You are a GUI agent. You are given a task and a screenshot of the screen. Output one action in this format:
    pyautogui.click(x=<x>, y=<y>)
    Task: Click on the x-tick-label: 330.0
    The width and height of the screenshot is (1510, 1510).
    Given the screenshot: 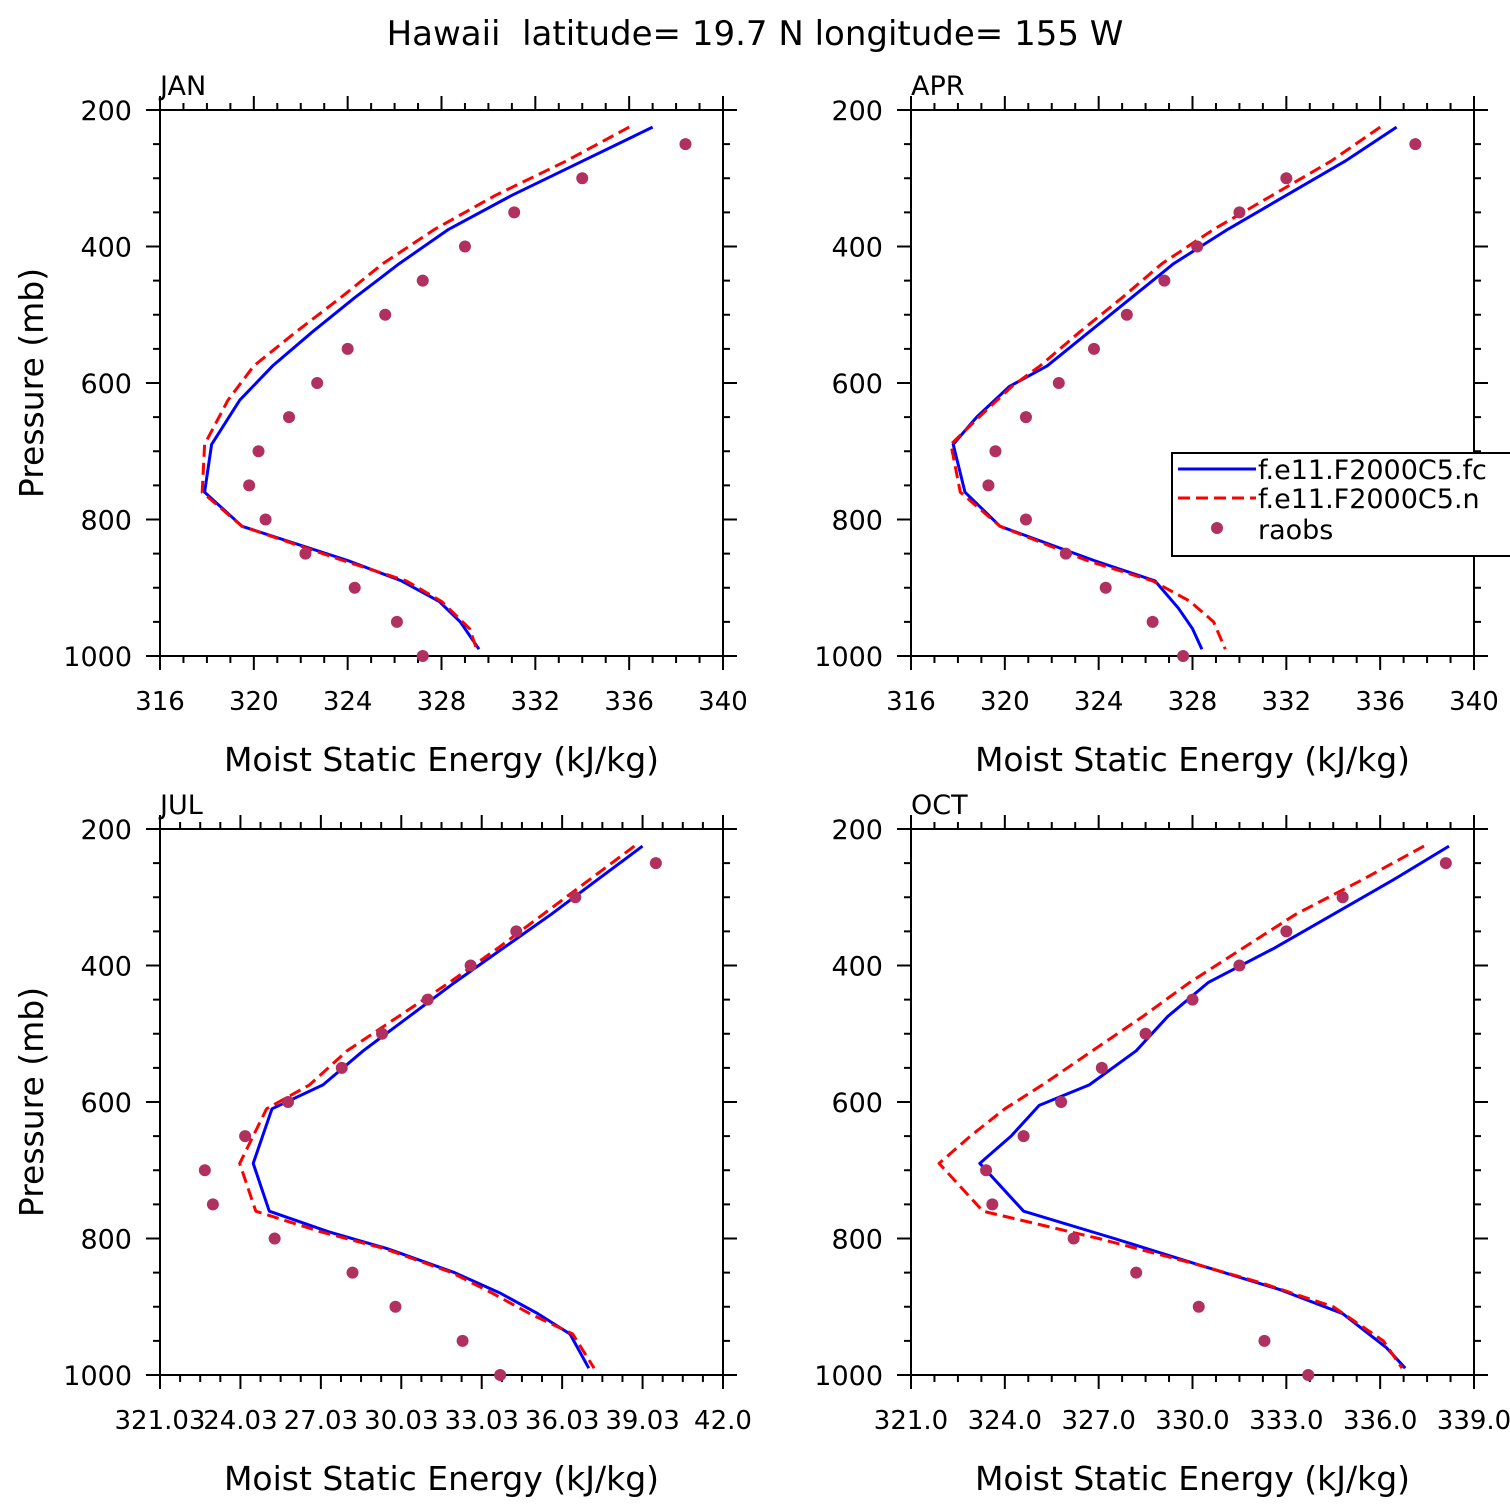 What is the action you would take?
    pyautogui.click(x=1192, y=1421)
    